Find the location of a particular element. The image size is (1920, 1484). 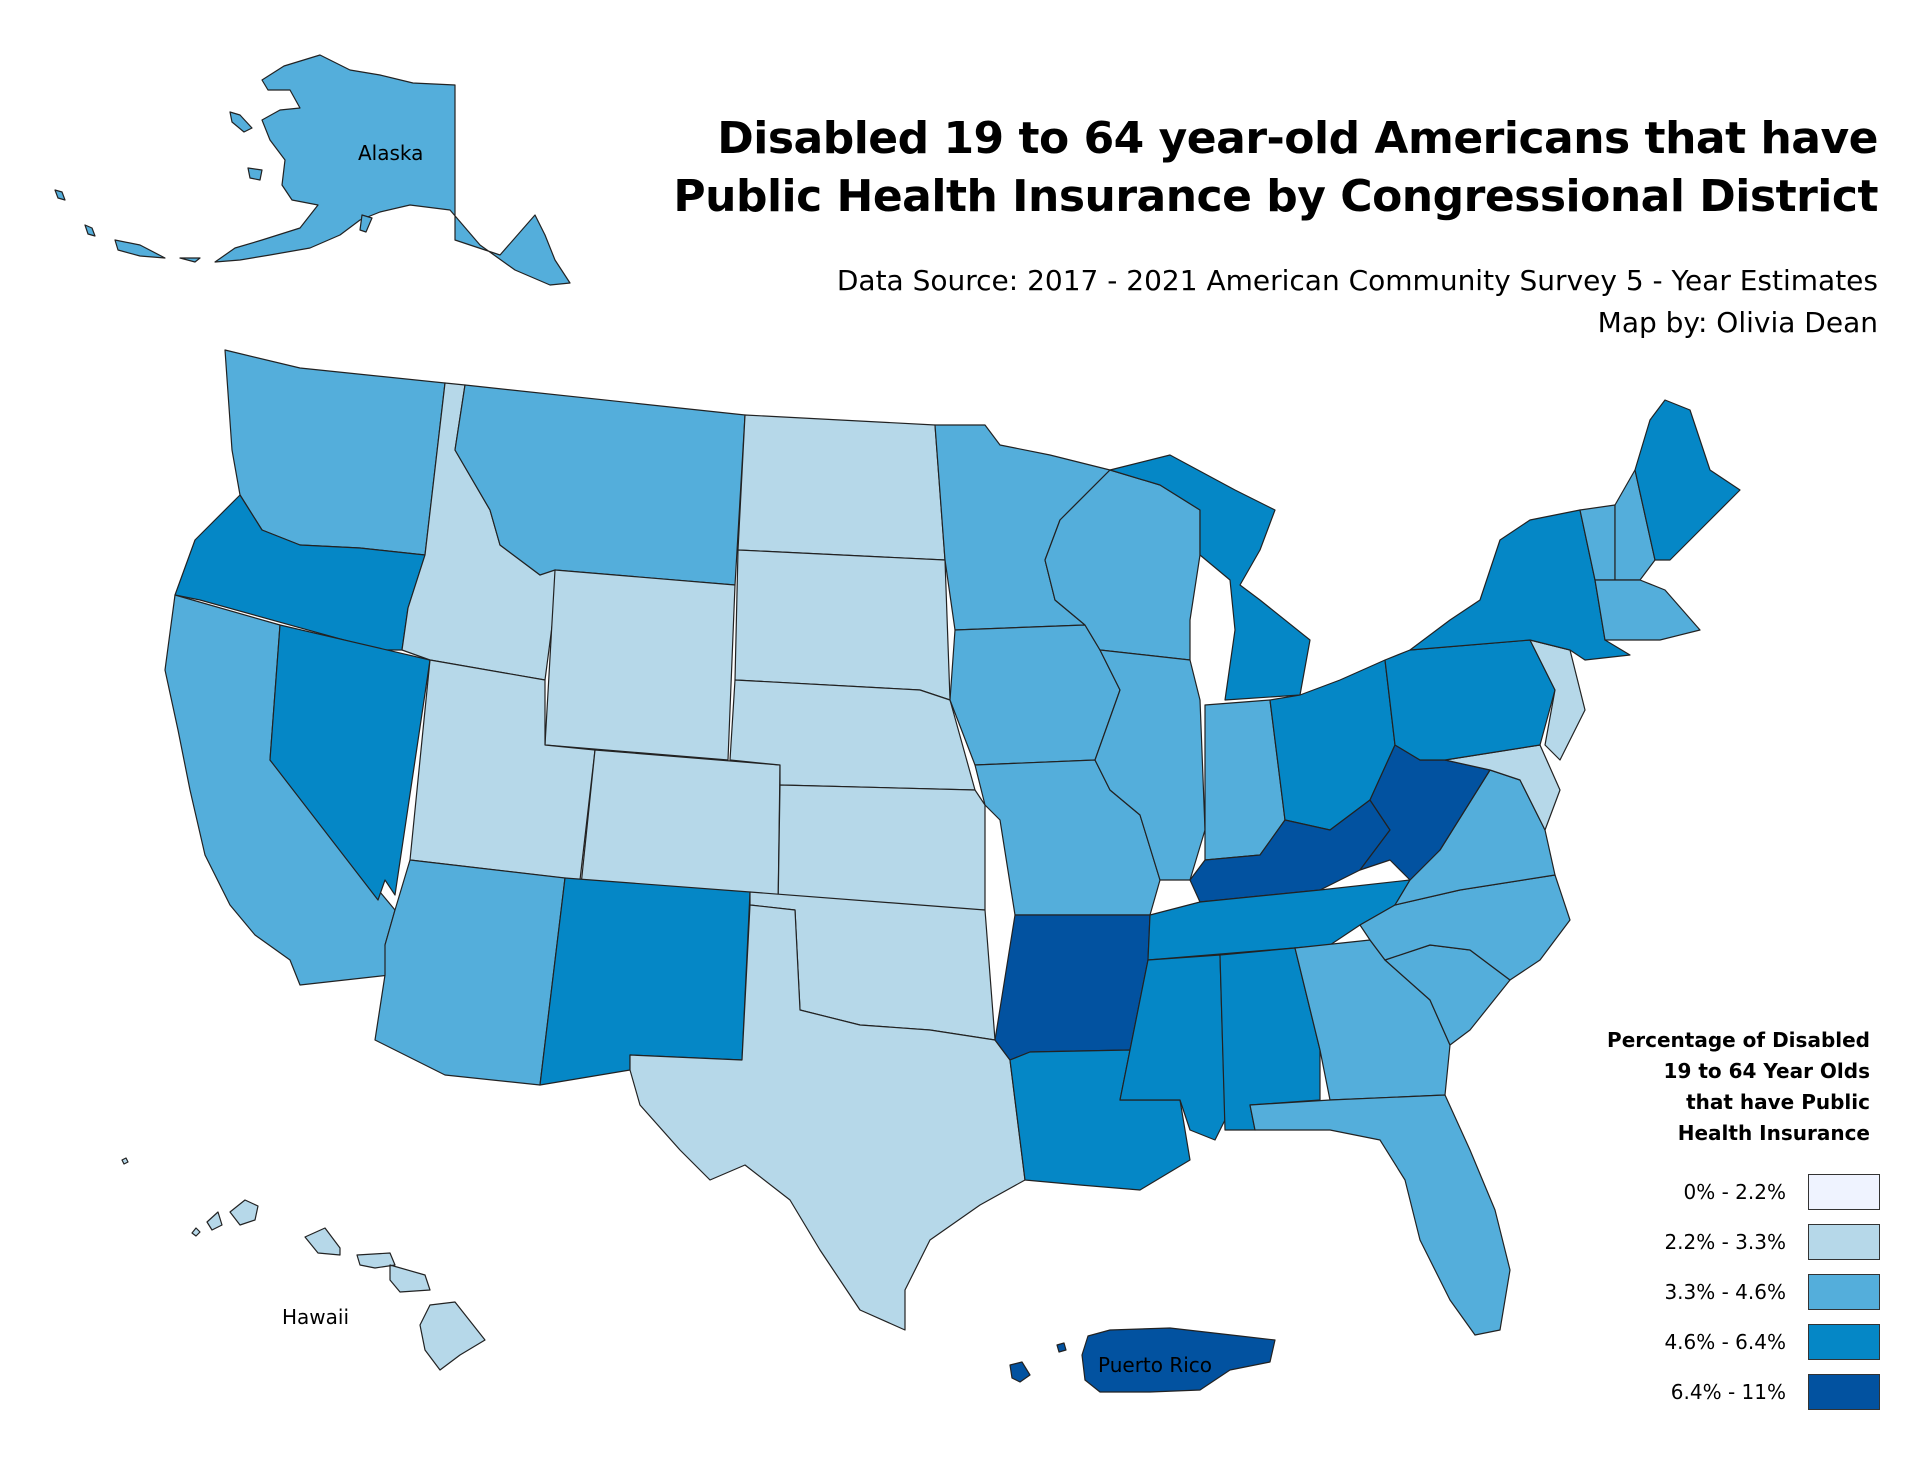

legend-item: 0% - 2.2% is located at coordinates (1715, 1192).